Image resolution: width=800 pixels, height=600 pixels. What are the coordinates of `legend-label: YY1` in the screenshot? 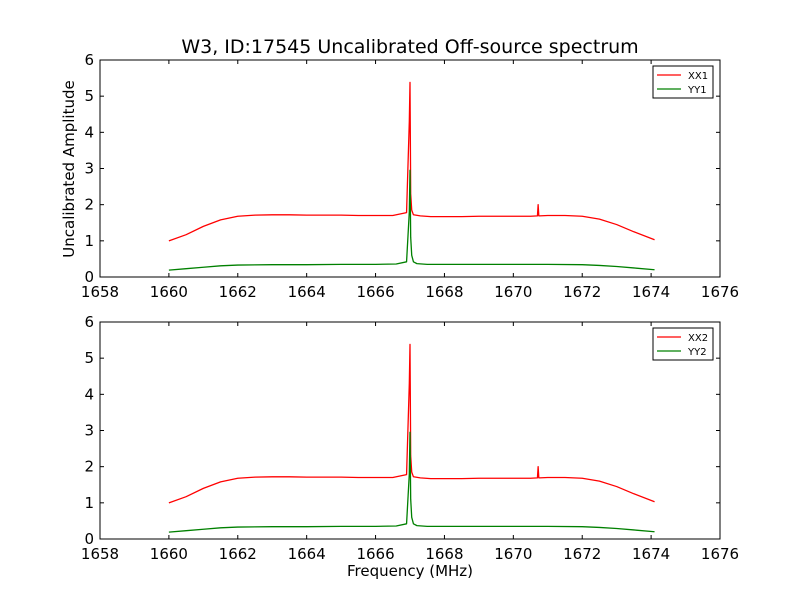 It's located at (697, 90).